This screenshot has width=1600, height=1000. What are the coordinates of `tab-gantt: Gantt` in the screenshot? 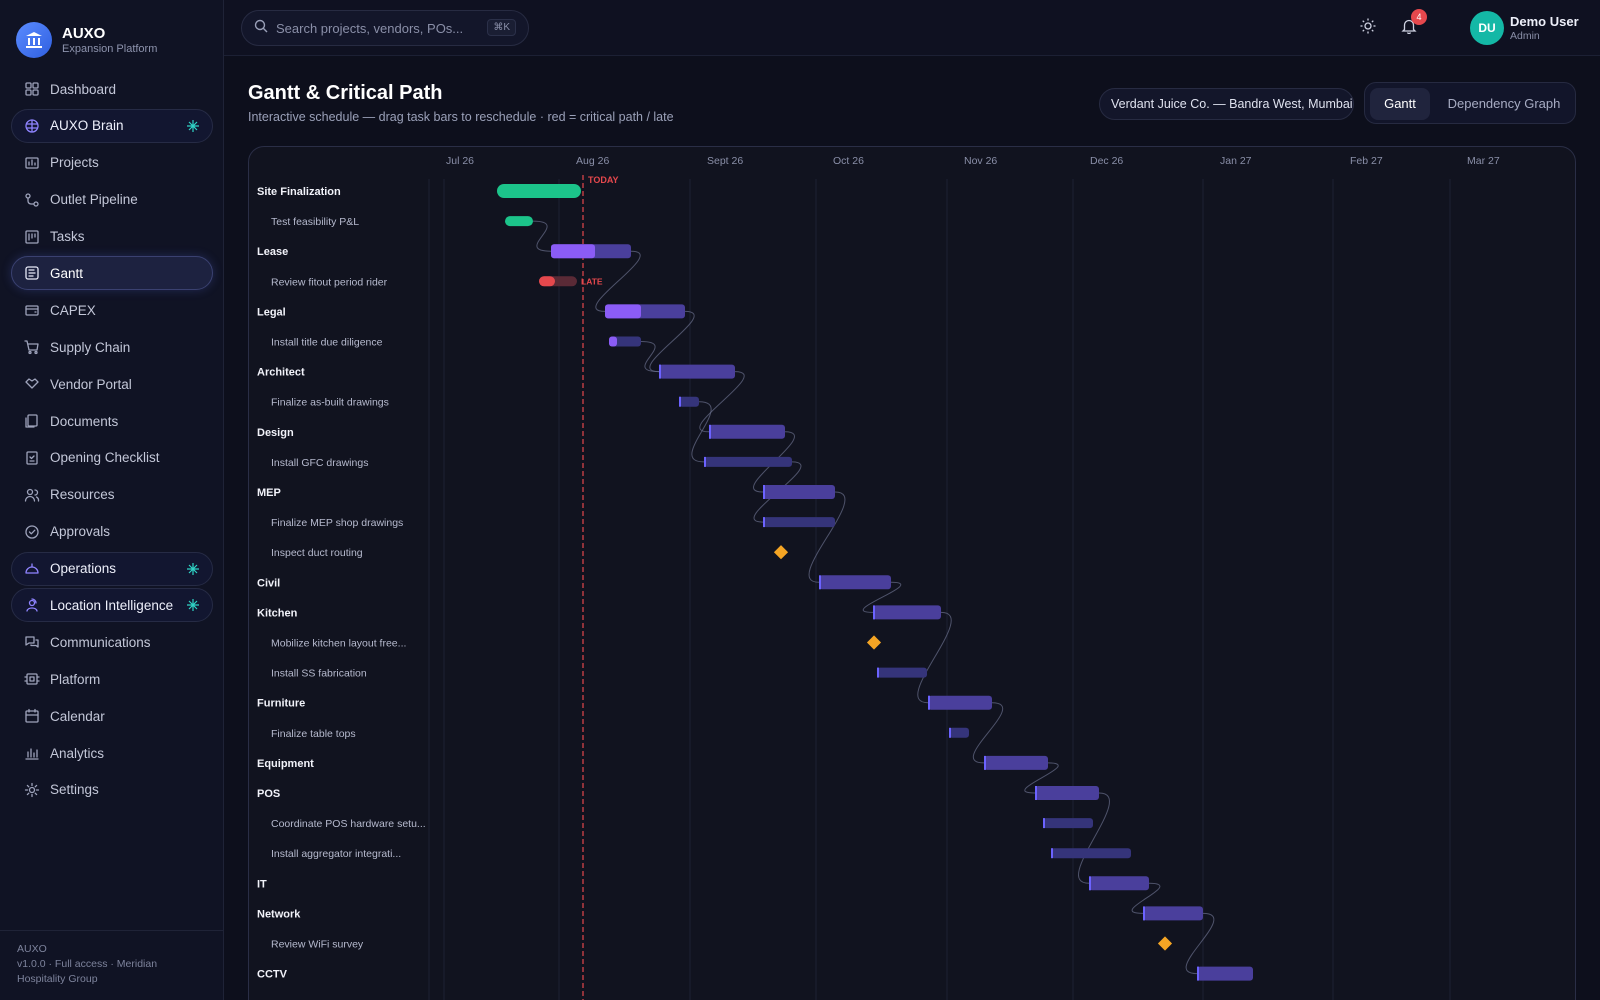 It's located at (1400, 104).